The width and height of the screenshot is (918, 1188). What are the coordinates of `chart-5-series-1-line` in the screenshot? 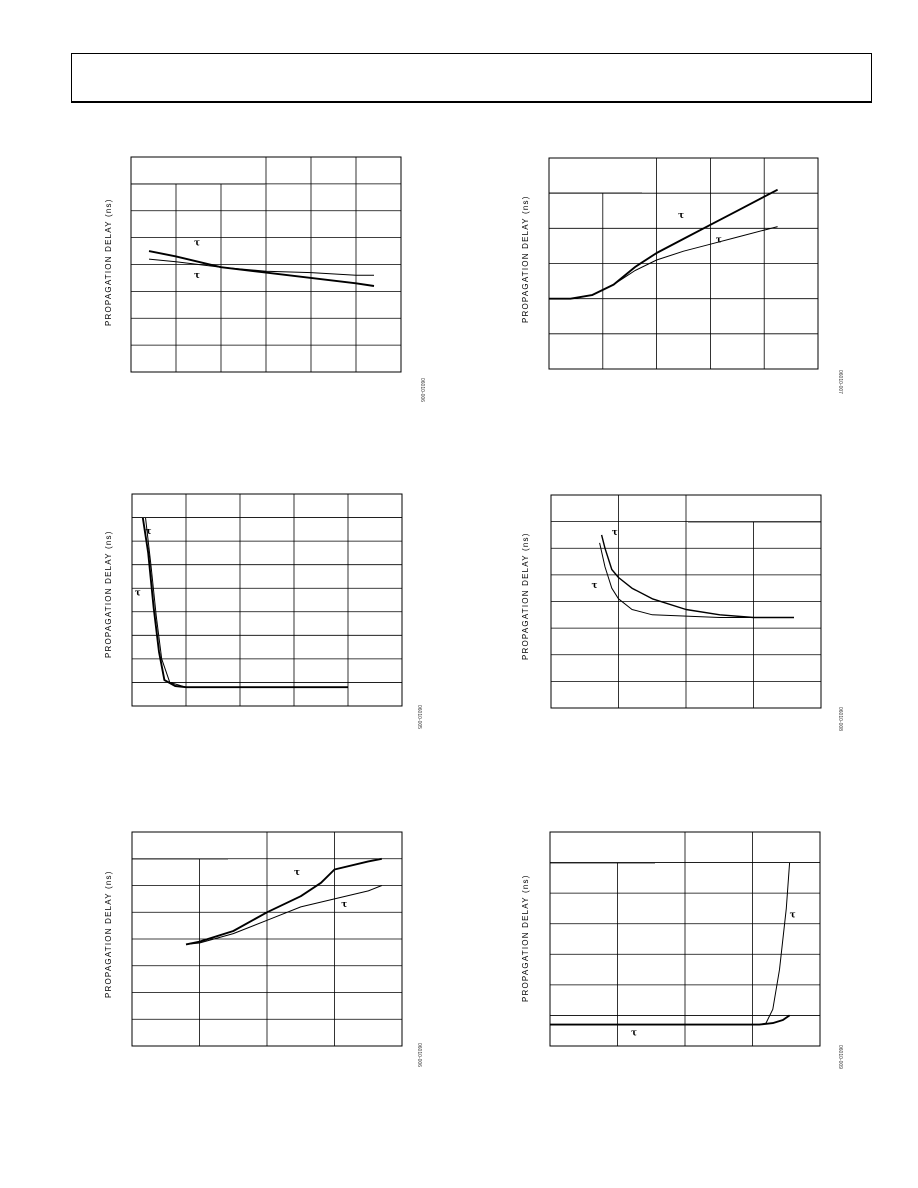 It's located at (283, 901).